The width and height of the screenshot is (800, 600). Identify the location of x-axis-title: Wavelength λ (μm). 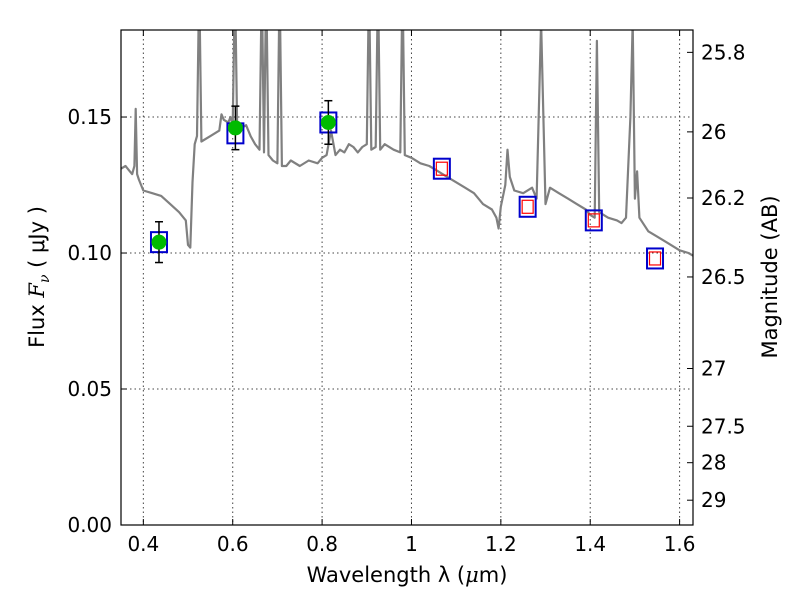
(407, 575).